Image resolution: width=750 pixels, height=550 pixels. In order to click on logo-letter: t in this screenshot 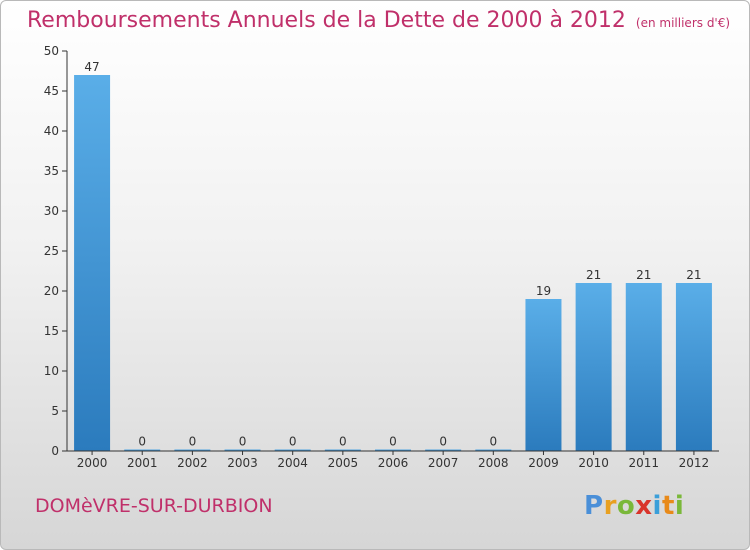, I will do `click(668, 506)`.